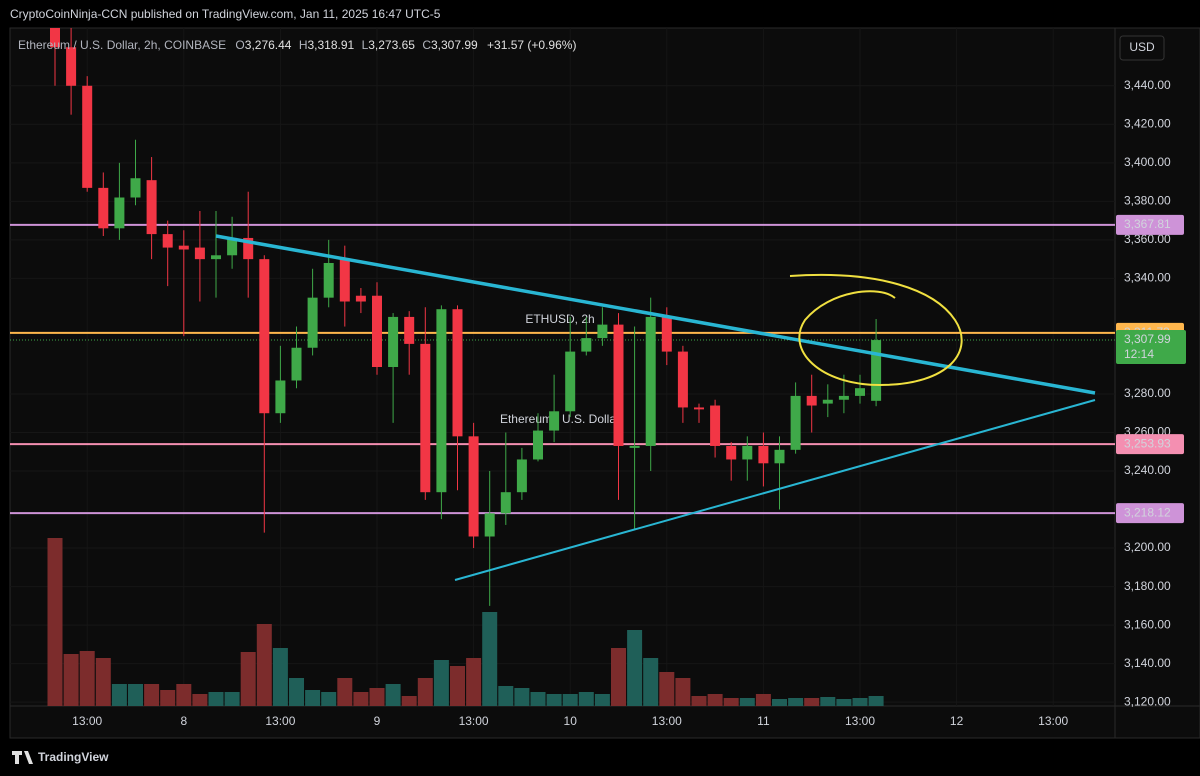  Describe the element at coordinates (775, 490) in the screenshot. I see `ascending-trendline` at that location.